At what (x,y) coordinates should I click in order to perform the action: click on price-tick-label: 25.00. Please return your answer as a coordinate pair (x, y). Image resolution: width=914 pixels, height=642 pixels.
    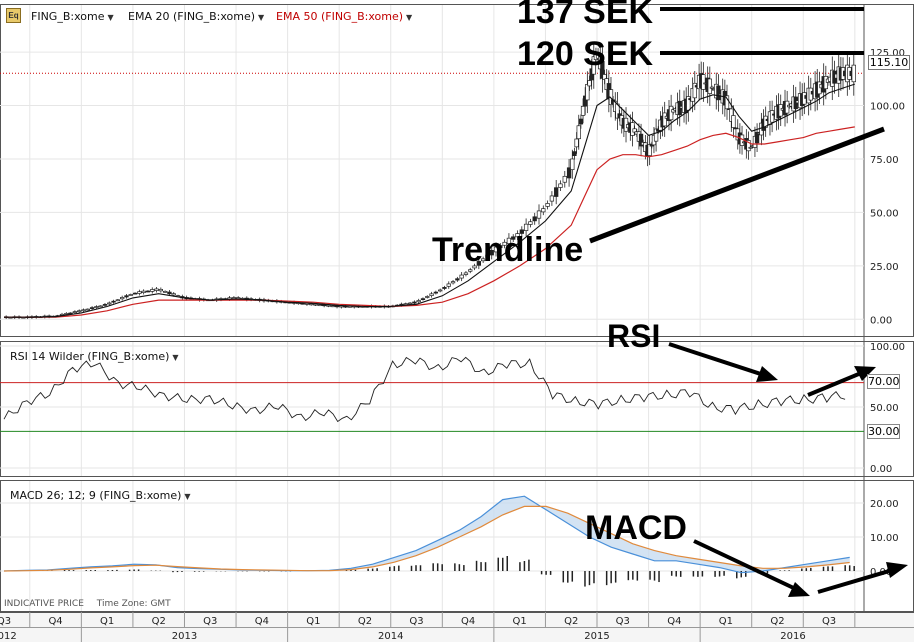
    Looking at the image, I should click on (884, 267).